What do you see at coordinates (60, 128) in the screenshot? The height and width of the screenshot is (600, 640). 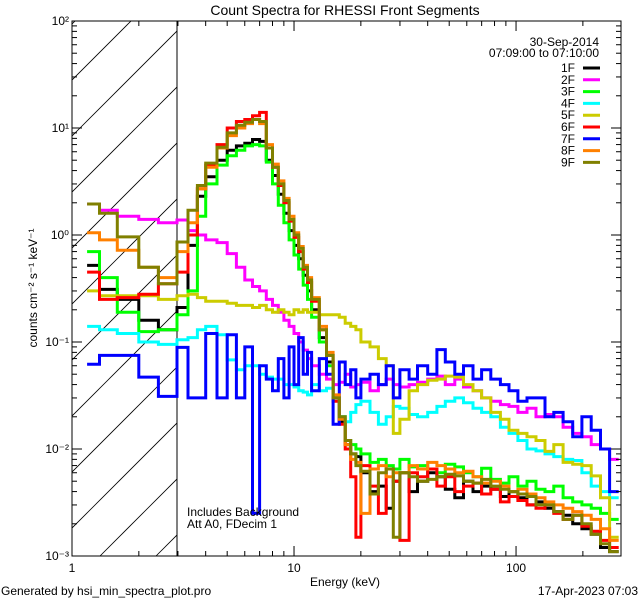 I see `y-tick-label: 10¹` at bounding box center [60, 128].